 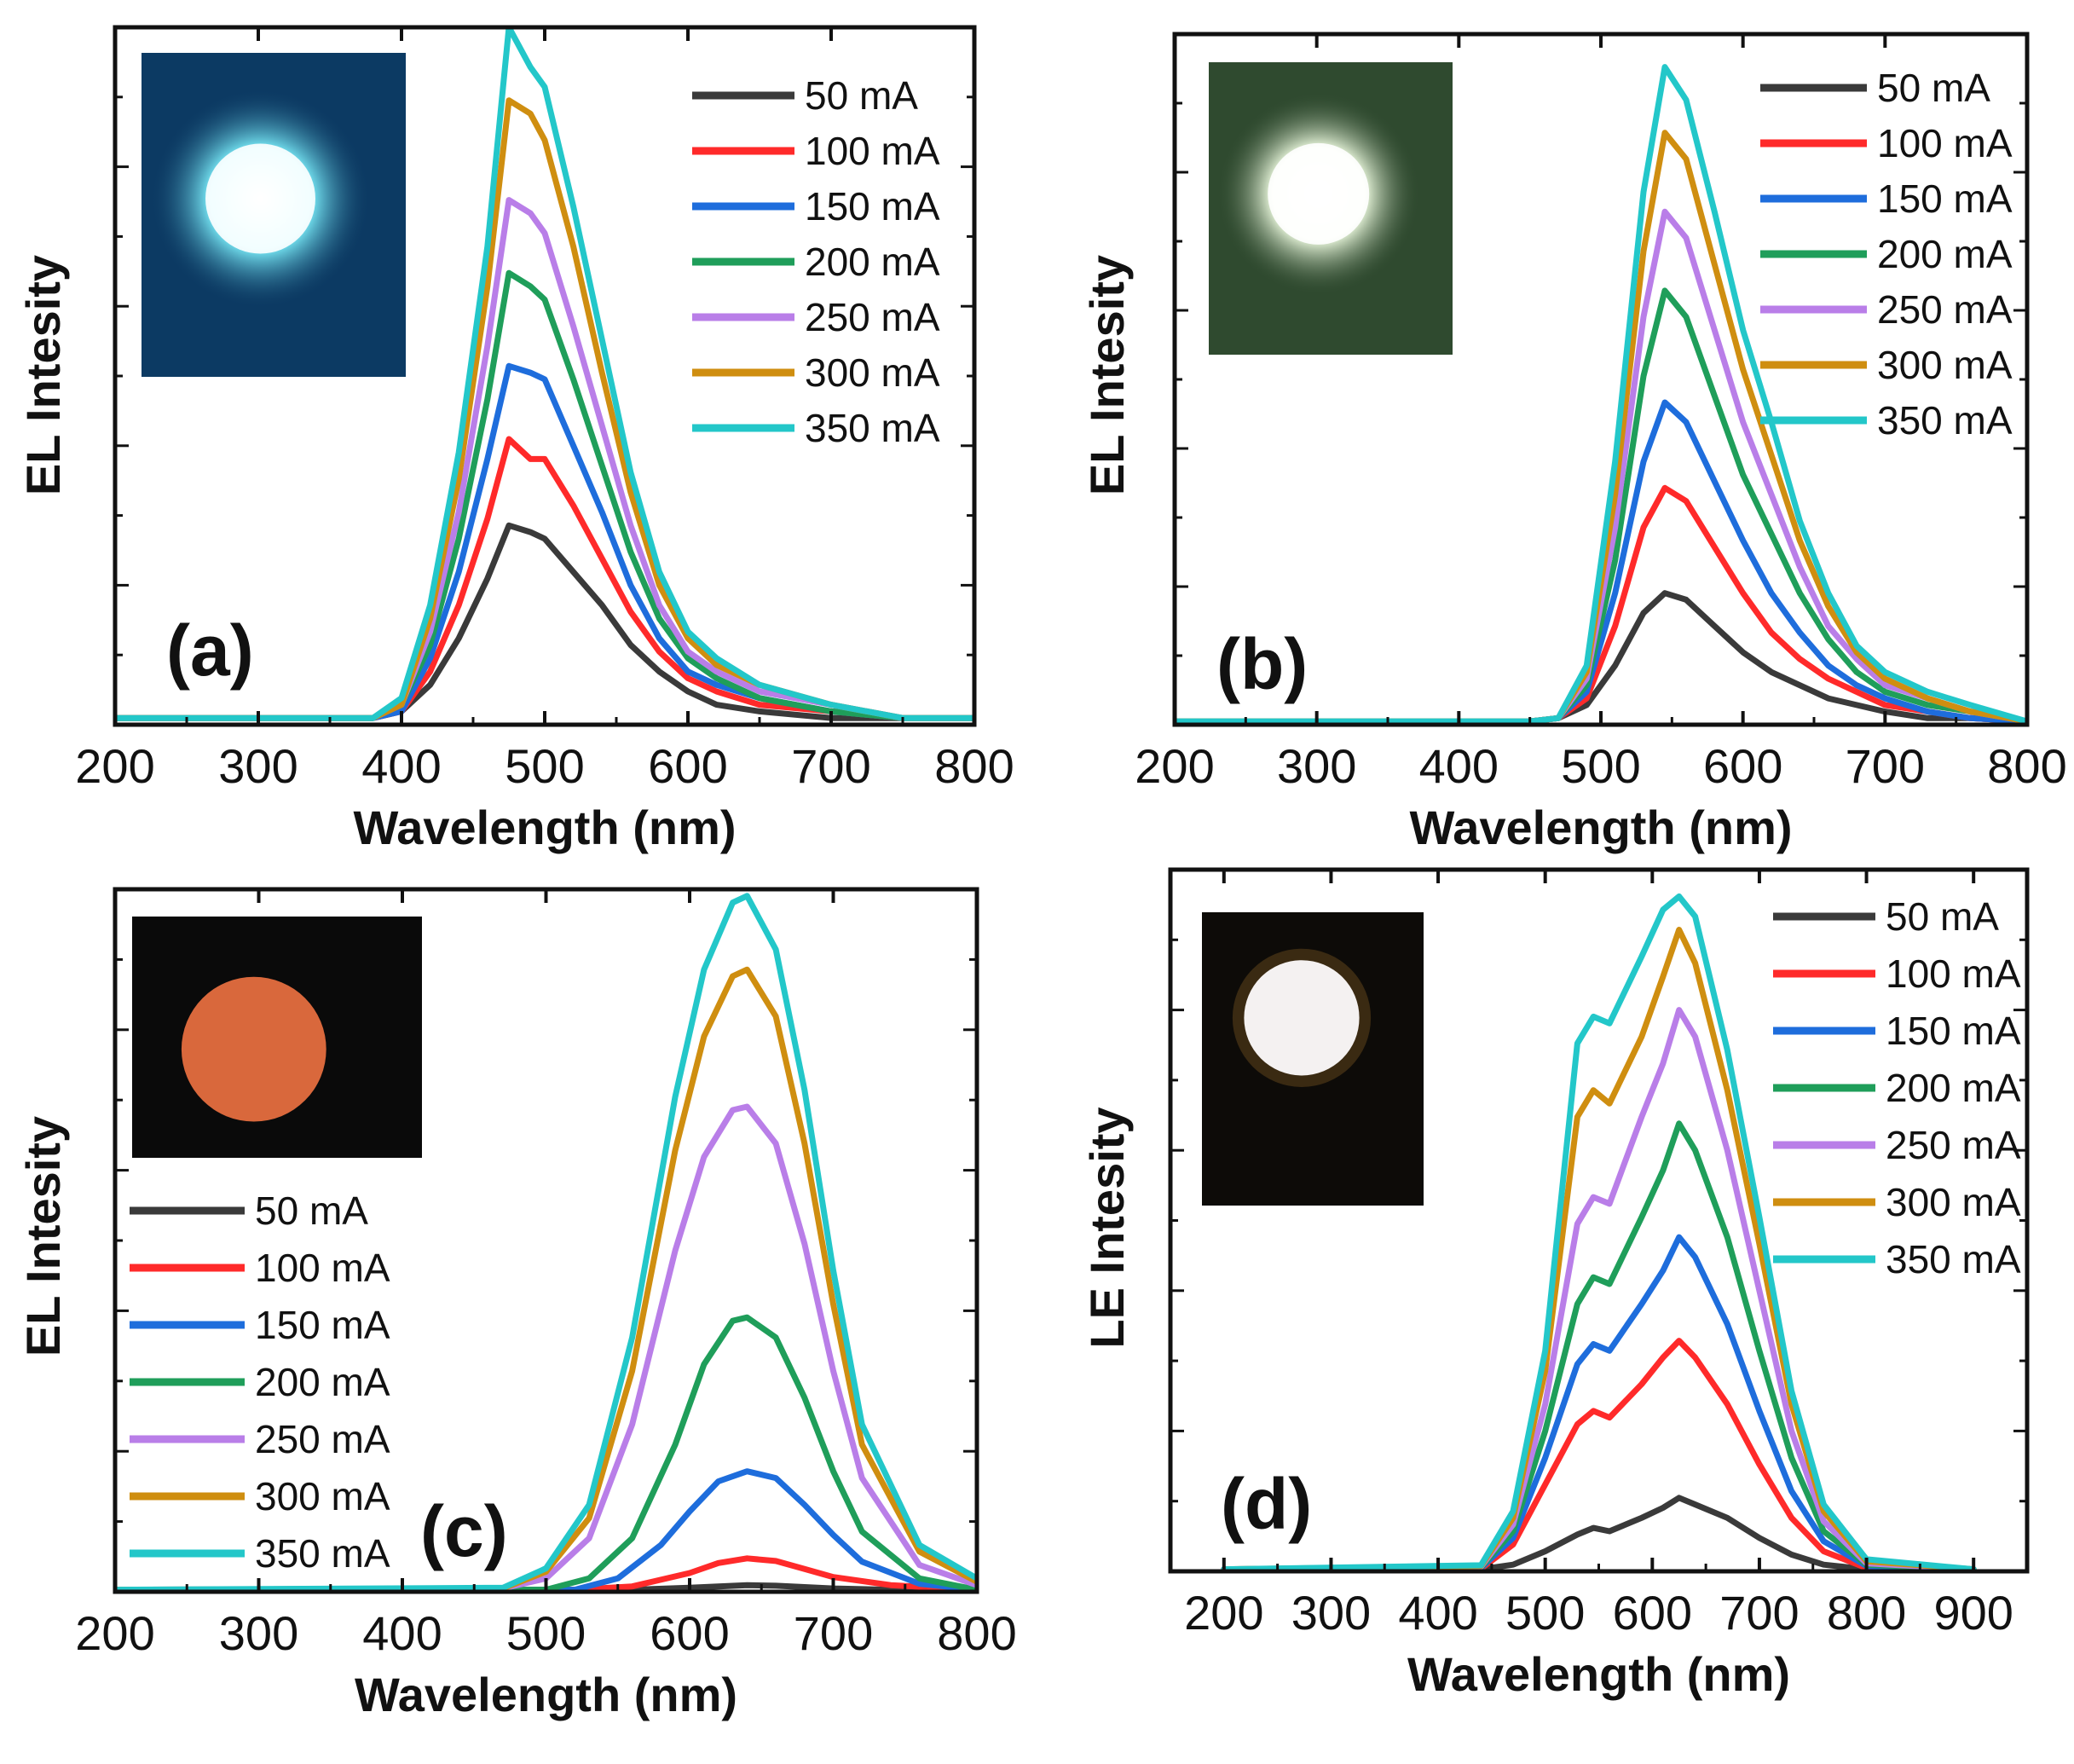 What do you see at coordinates (258, 766) in the screenshot?
I see `x-tick-label-a: 300` at bounding box center [258, 766].